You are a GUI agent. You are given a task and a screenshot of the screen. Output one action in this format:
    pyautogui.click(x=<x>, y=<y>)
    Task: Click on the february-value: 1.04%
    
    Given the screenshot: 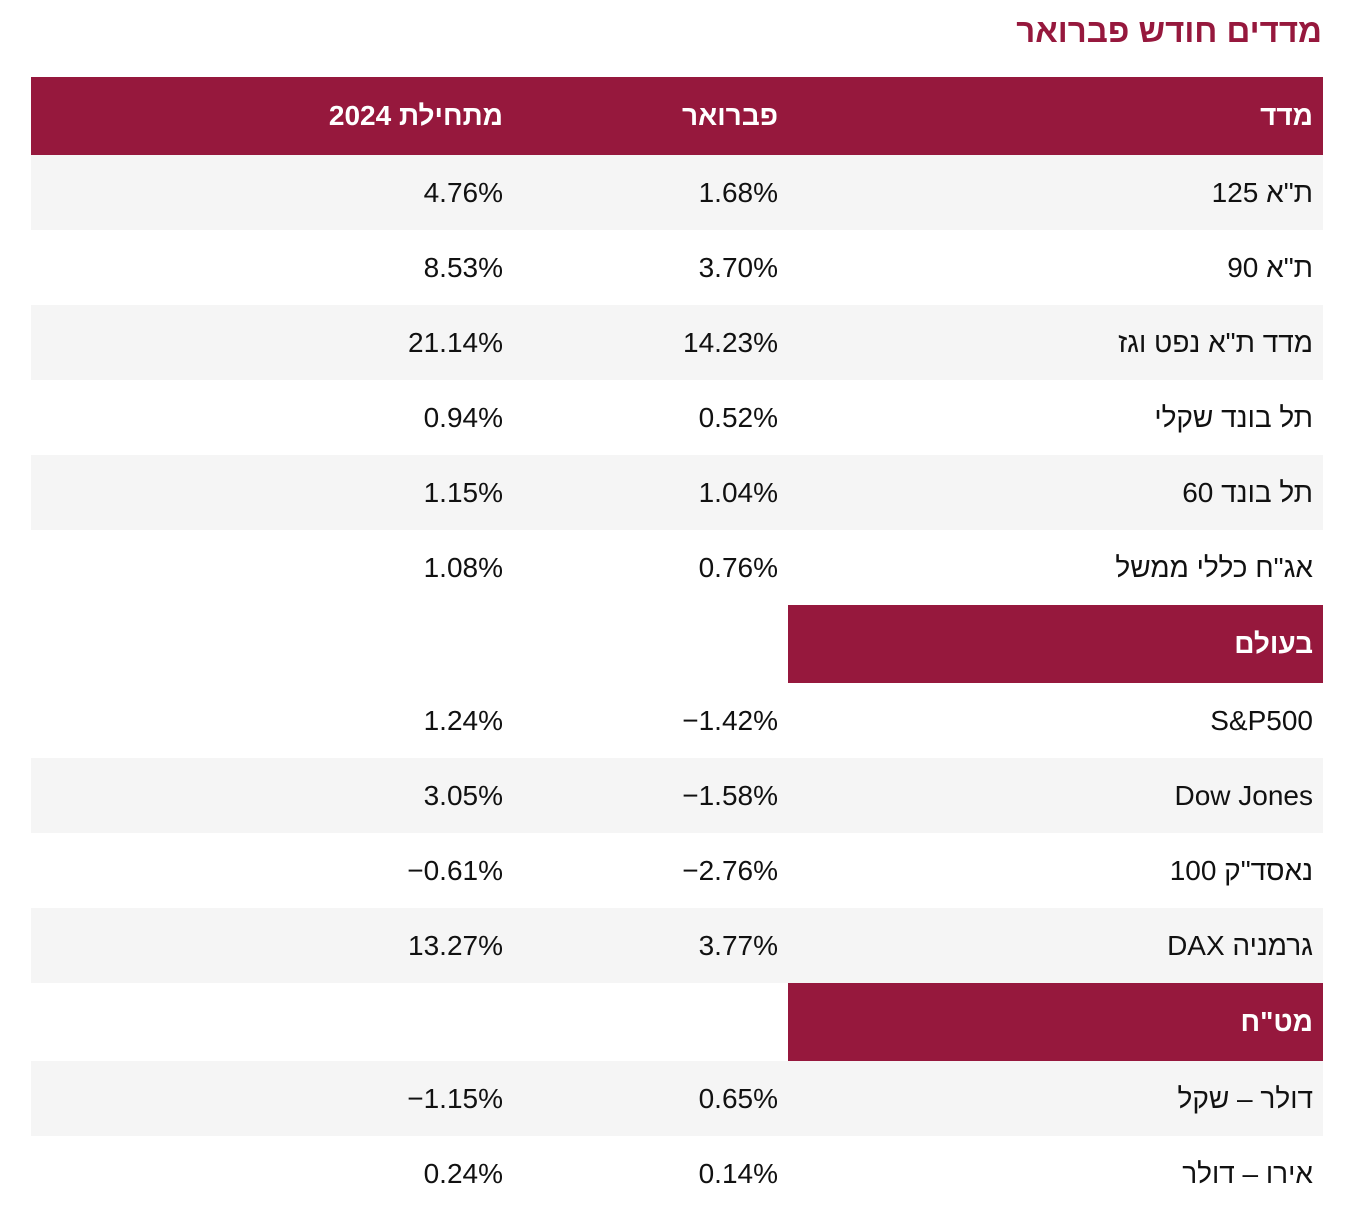 What is the action you would take?
    pyautogui.click(x=738, y=492)
    